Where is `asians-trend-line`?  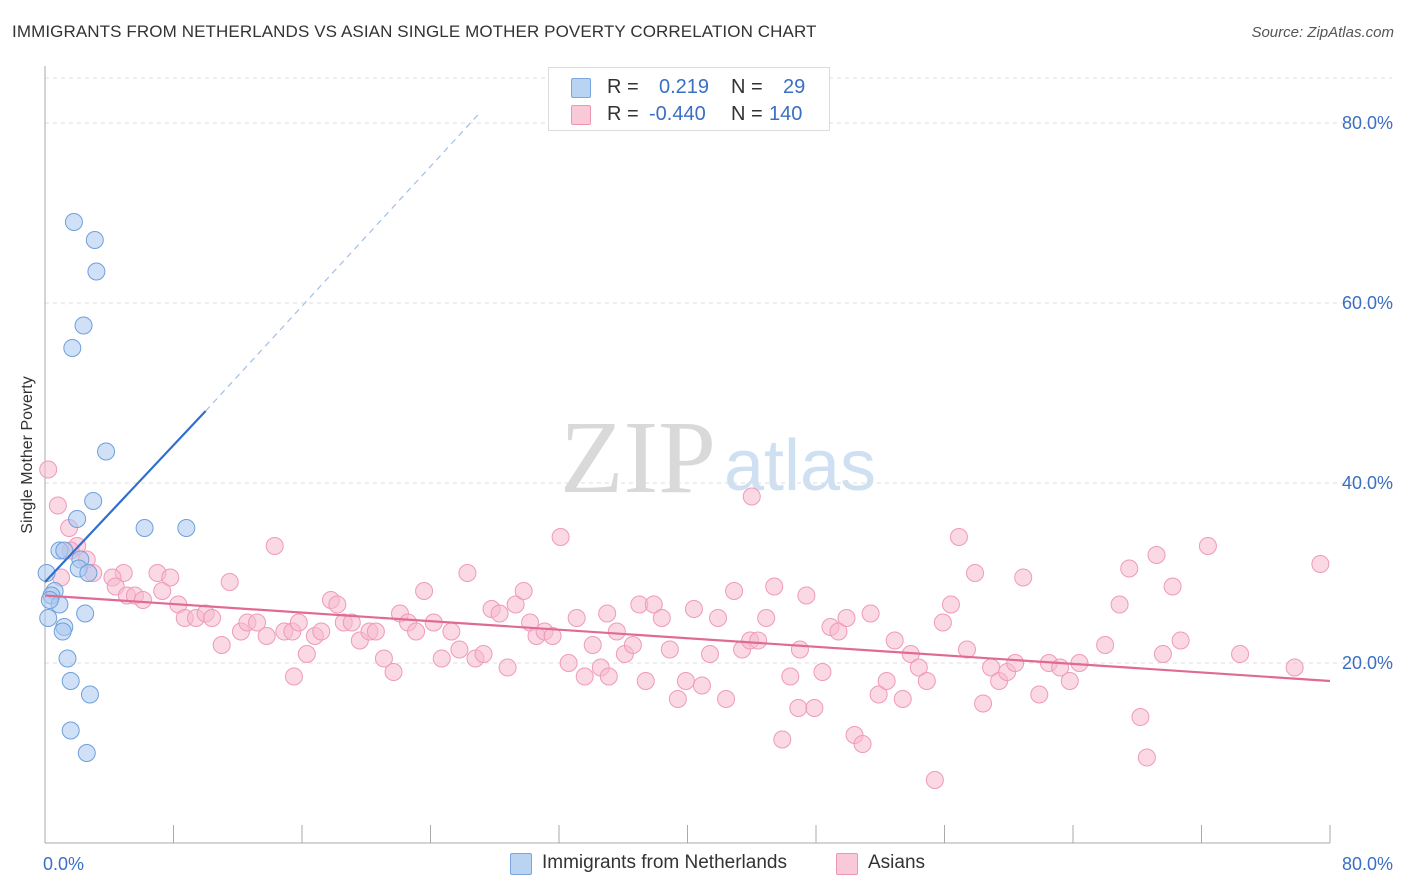 asians-trend-line is located at coordinates (687, 638).